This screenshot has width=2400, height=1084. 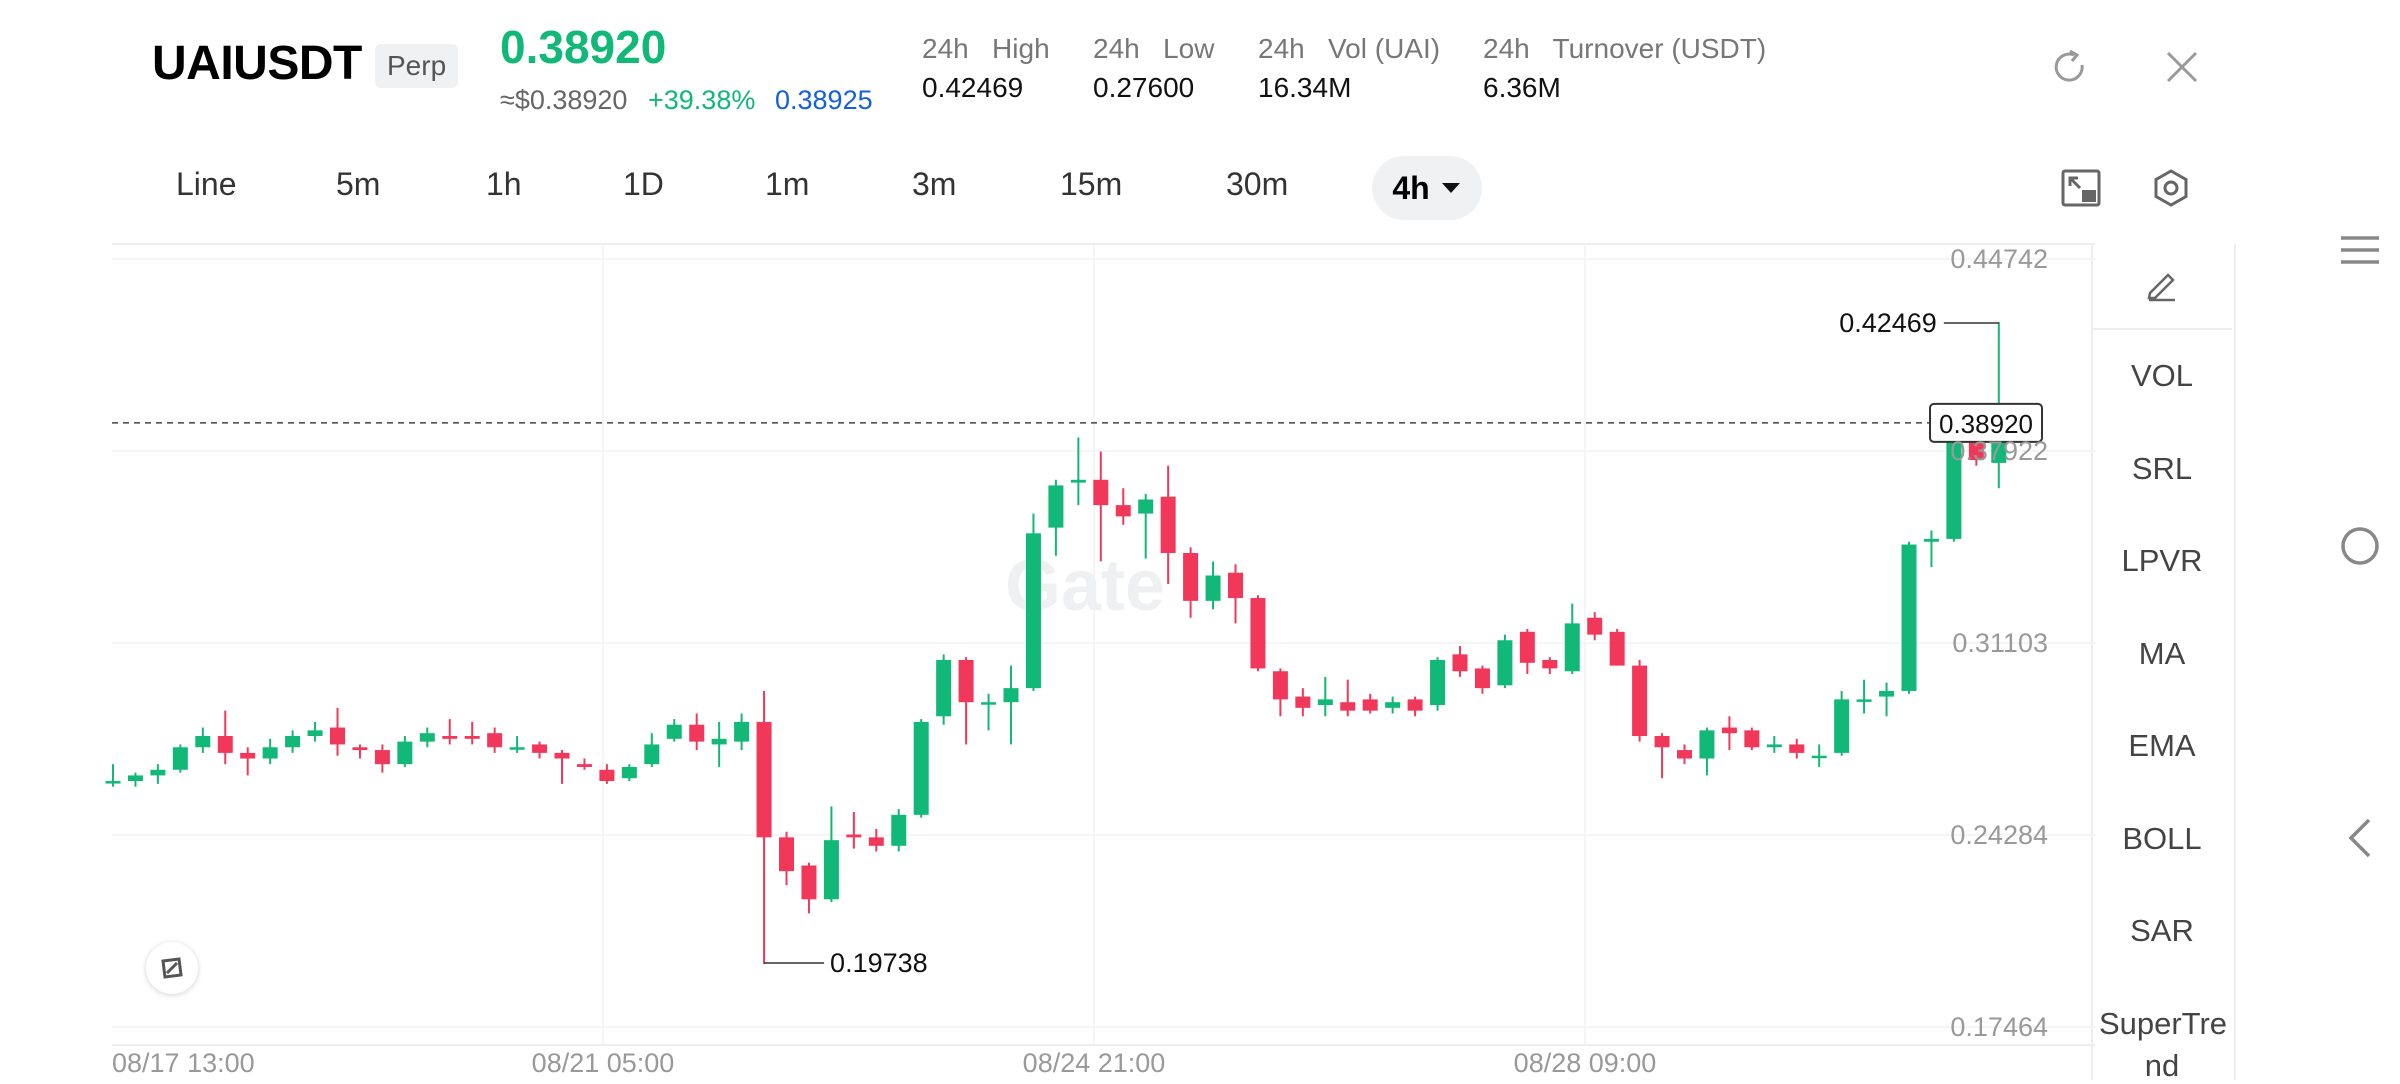 I want to click on symbol-title: UAIUSDT, so click(x=257, y=63).